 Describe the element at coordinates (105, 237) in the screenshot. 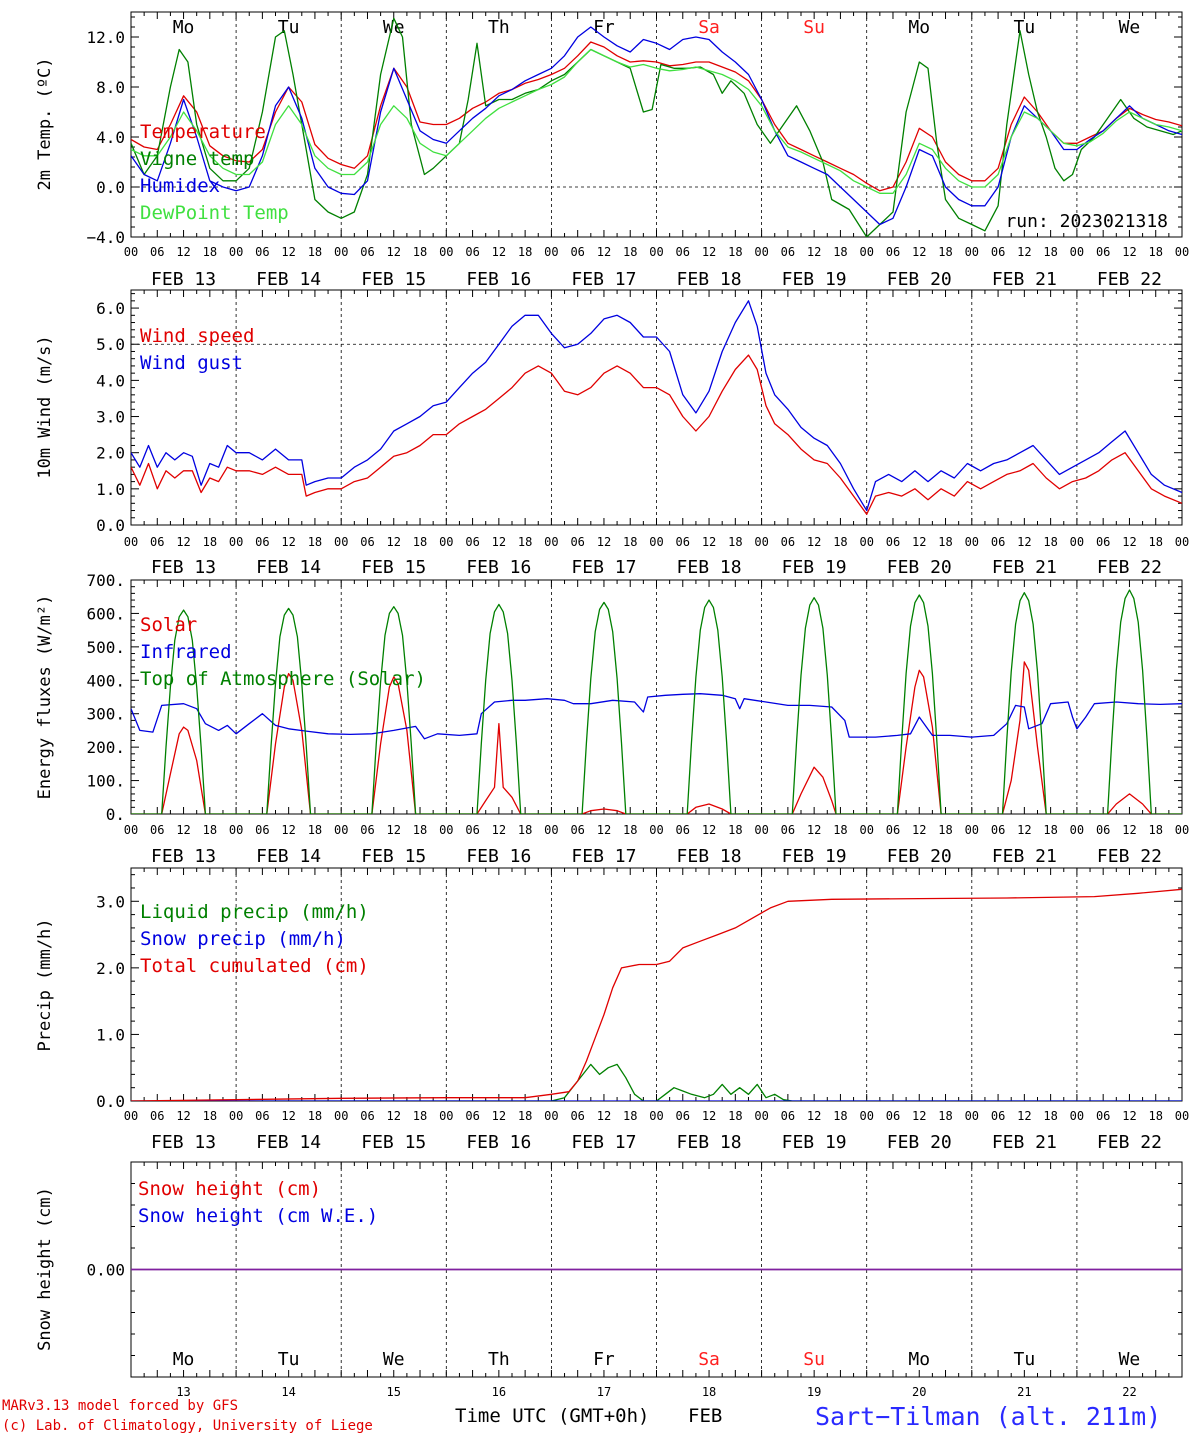

I see `y-tick-label: −4.0` at that location.